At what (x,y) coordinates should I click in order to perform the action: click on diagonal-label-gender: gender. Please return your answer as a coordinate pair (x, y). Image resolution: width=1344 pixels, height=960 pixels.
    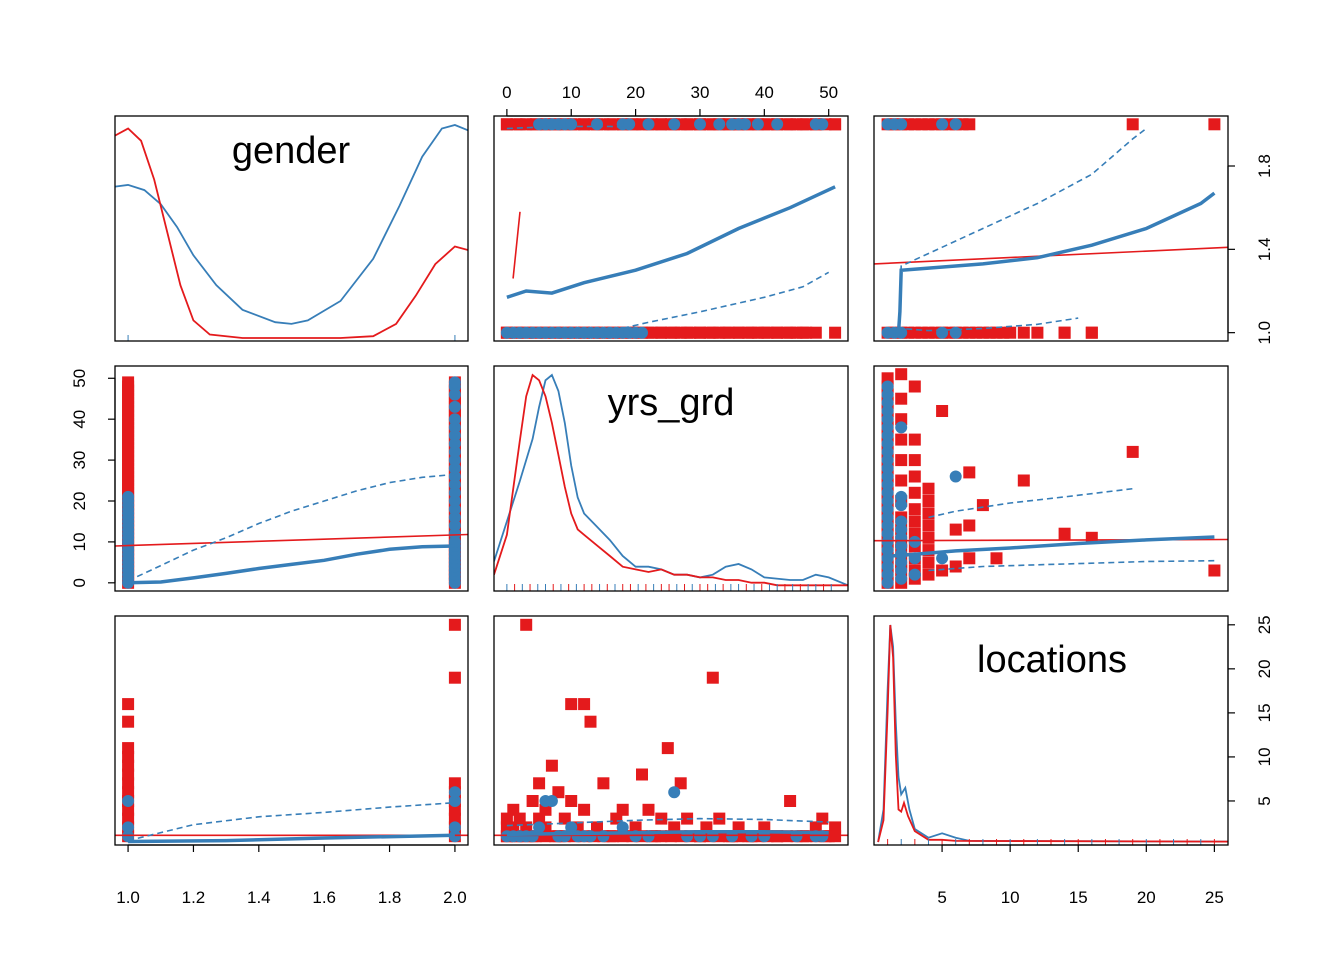
    Looking at the image, I should click on (291, 151).